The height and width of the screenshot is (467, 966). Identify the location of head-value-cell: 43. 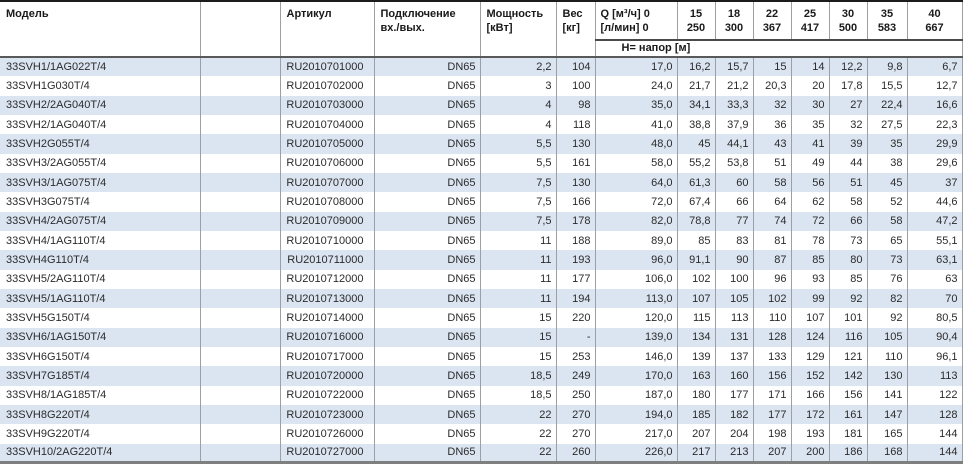
(772, 144).